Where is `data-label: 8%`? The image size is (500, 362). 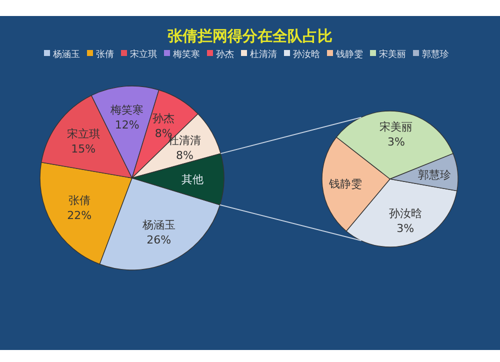 data-label: 8% is located at coordinates (185, 155).